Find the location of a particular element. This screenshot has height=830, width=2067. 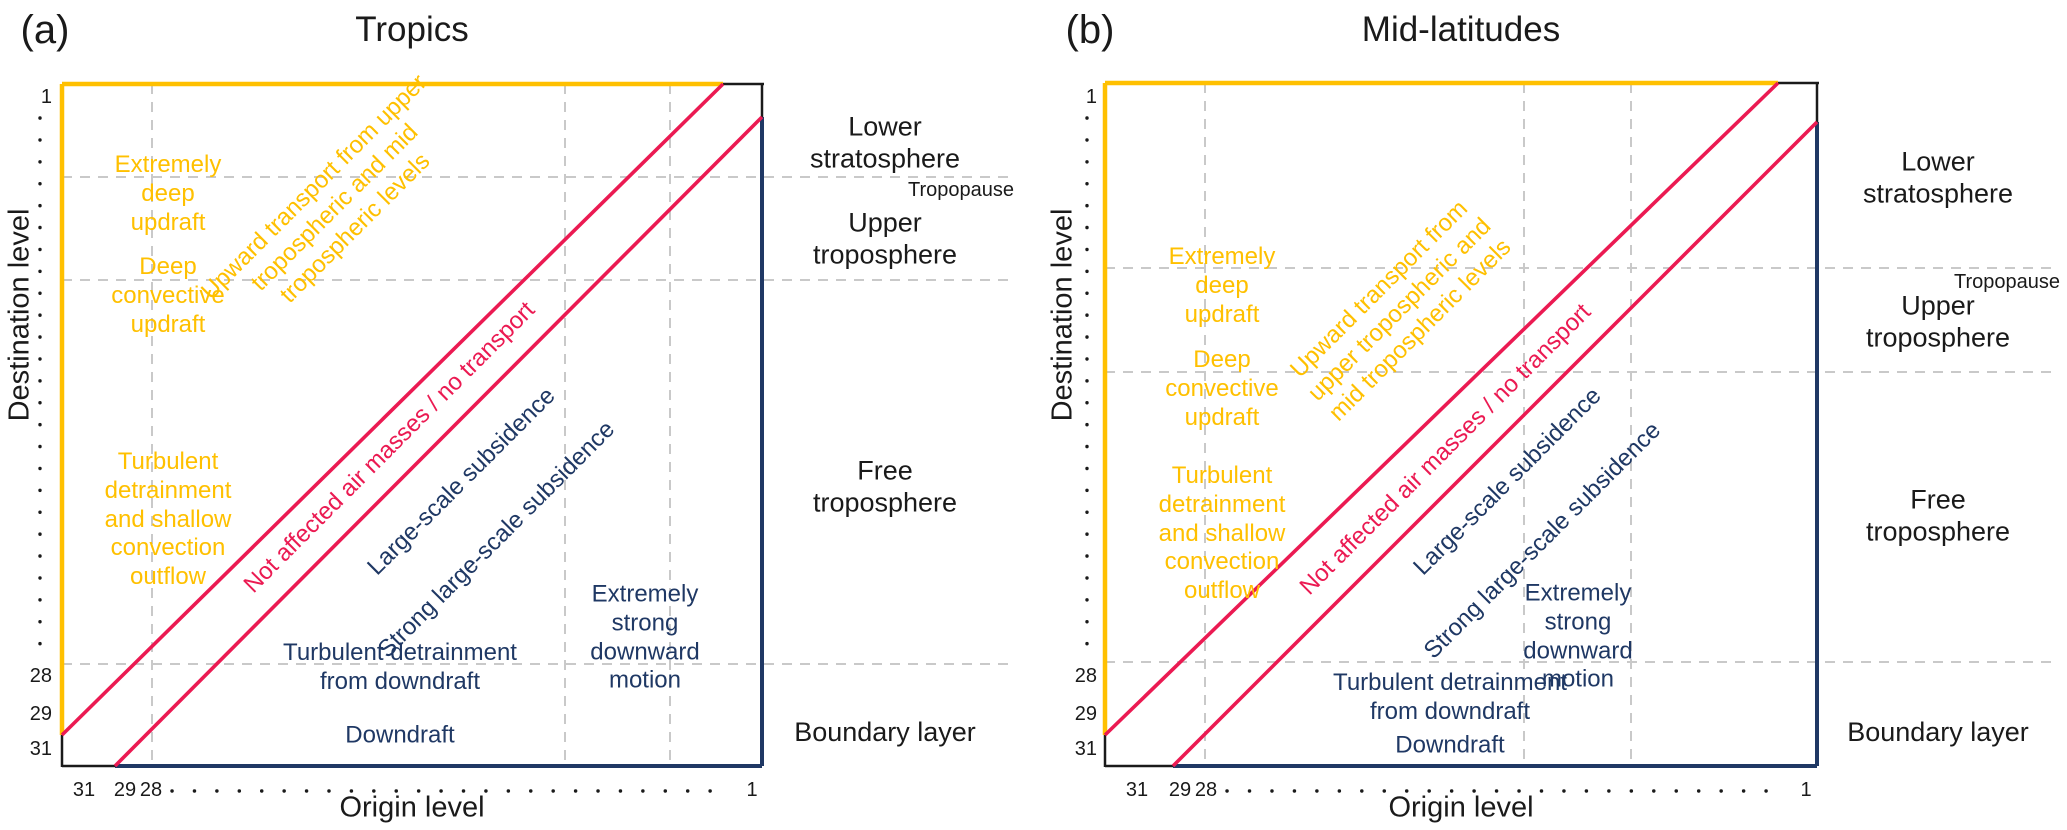

panel-a-region-turbulent-detrainment-downdraft: Turbulent detrainment from downdraft is located at coordinates (400, 667).